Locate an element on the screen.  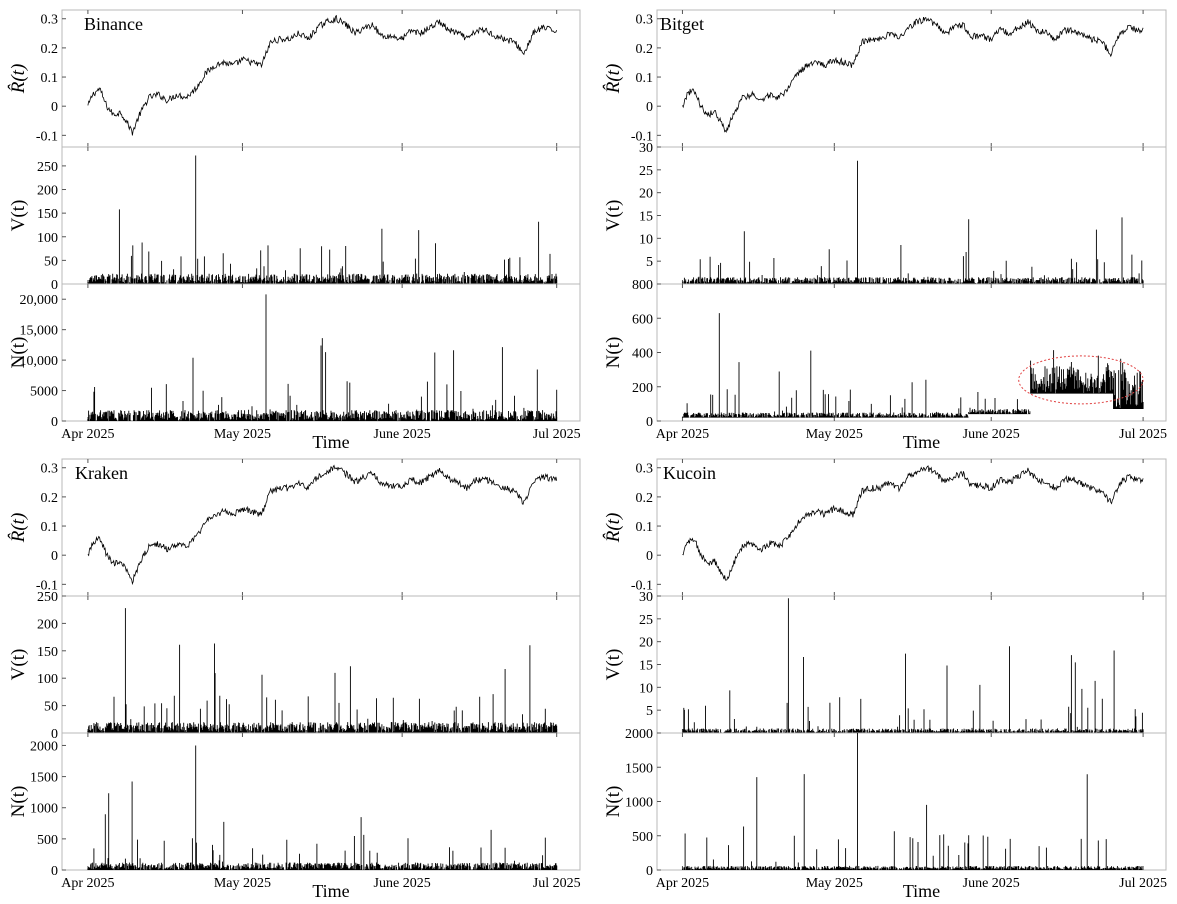
y-tick-label: 5000 is located at coordinates (44, 392).